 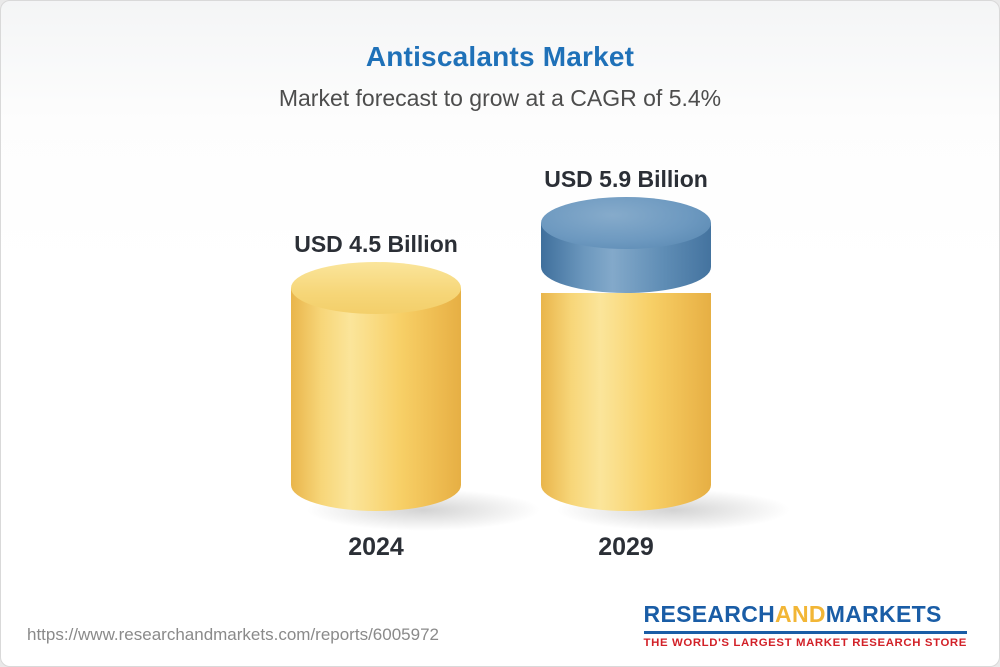 What do you see at coordinates (376, 288) in the screenshot?
I see `bar-2024-top` at bounding box center [376, 288].